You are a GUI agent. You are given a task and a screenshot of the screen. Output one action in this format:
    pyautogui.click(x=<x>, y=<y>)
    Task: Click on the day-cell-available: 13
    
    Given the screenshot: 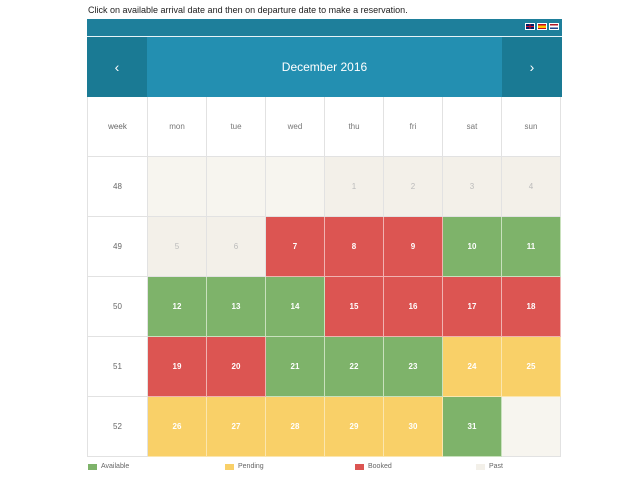 What is the action you would take?
    pyautogui.click(x=236, y=307)
    